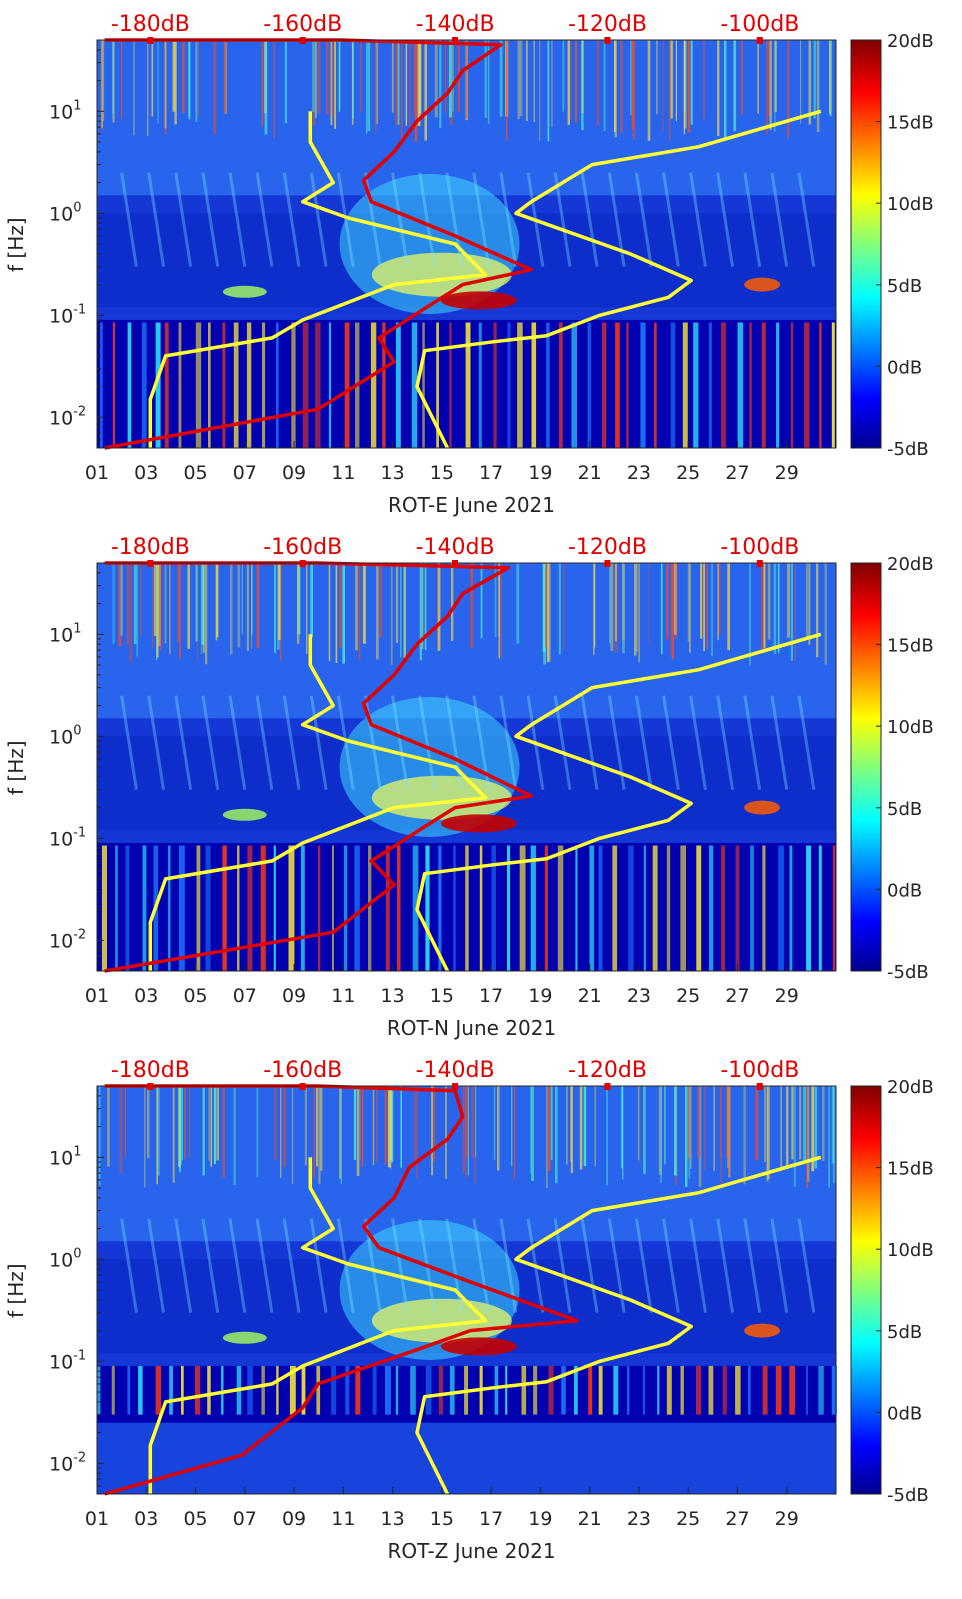 Image resolution: width=962 pixels, height=1599 pixels. I want to click on y-tick-label: 10⁻¹, so click(67, 1360).